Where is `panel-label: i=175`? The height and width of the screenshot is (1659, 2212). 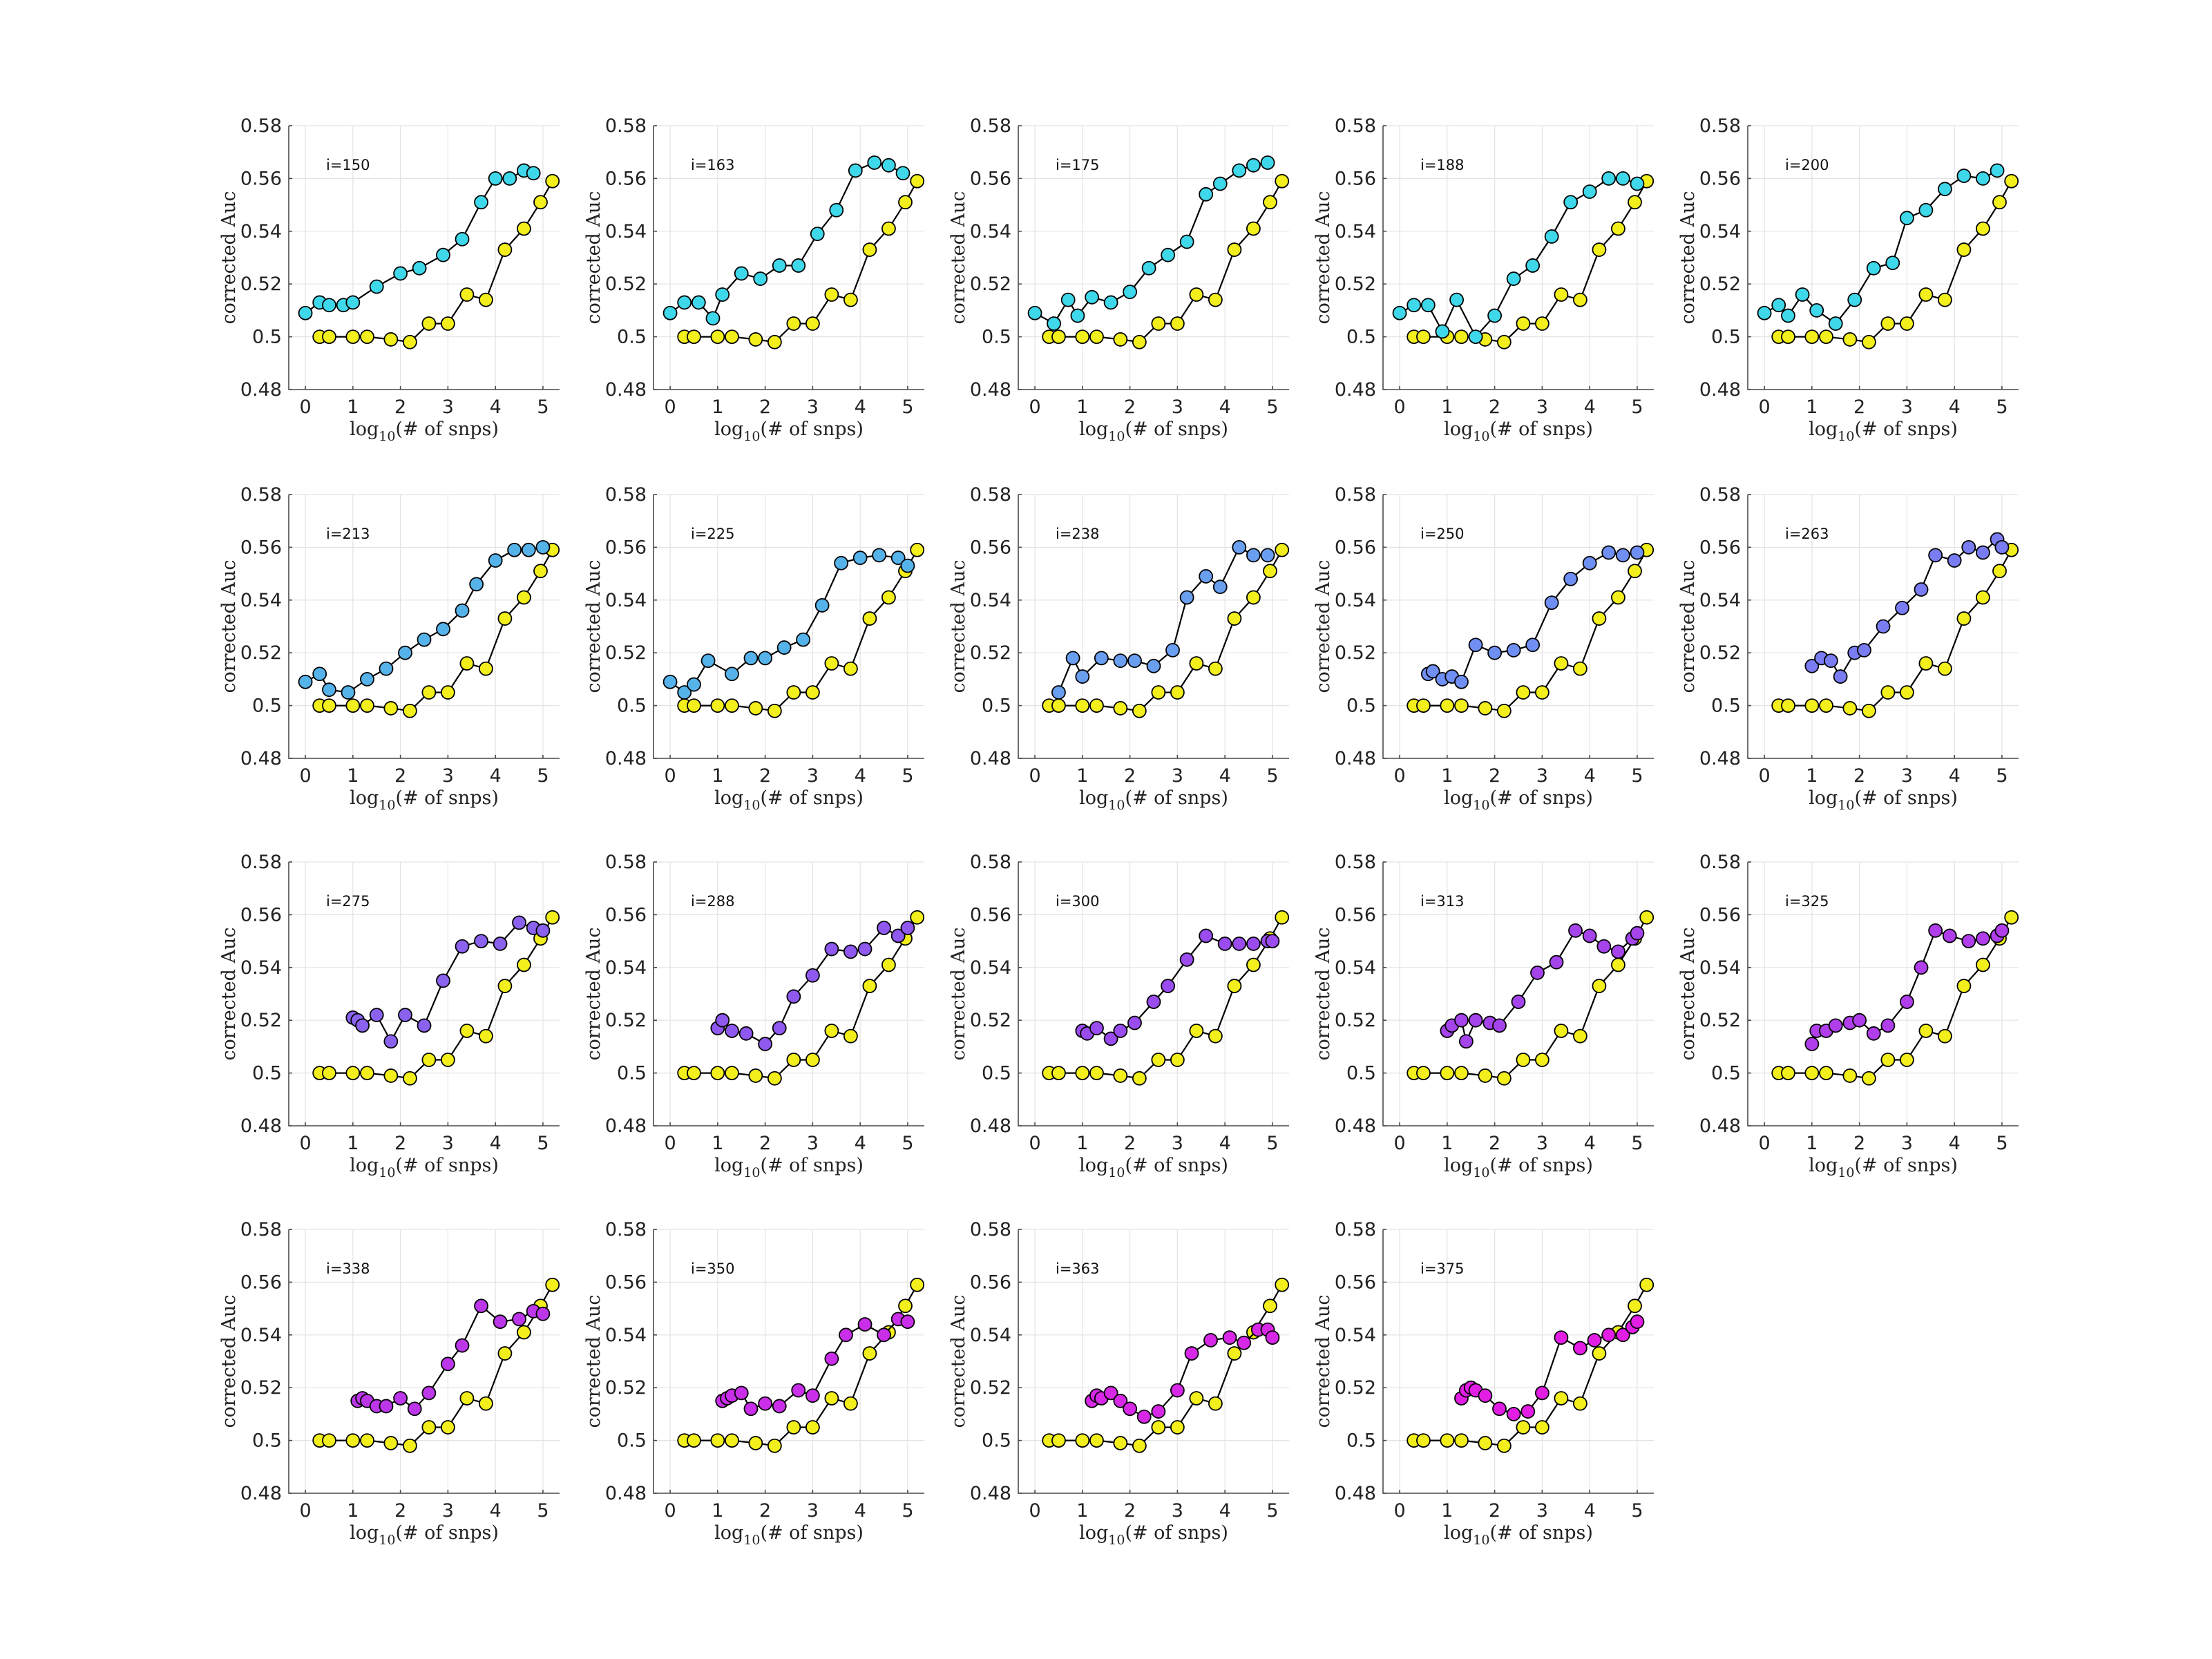 panel-label: i=175 is located at coordinates (1078, 165).